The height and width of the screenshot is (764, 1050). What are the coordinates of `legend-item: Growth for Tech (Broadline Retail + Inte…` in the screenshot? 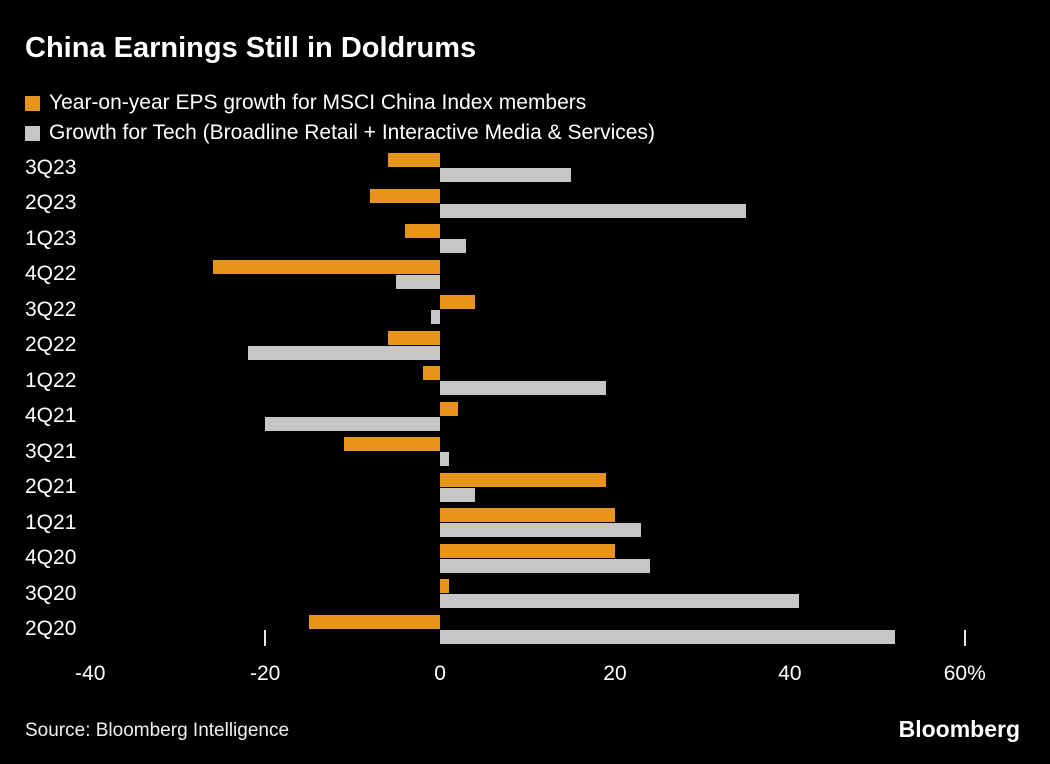 It's located at (340, 133).